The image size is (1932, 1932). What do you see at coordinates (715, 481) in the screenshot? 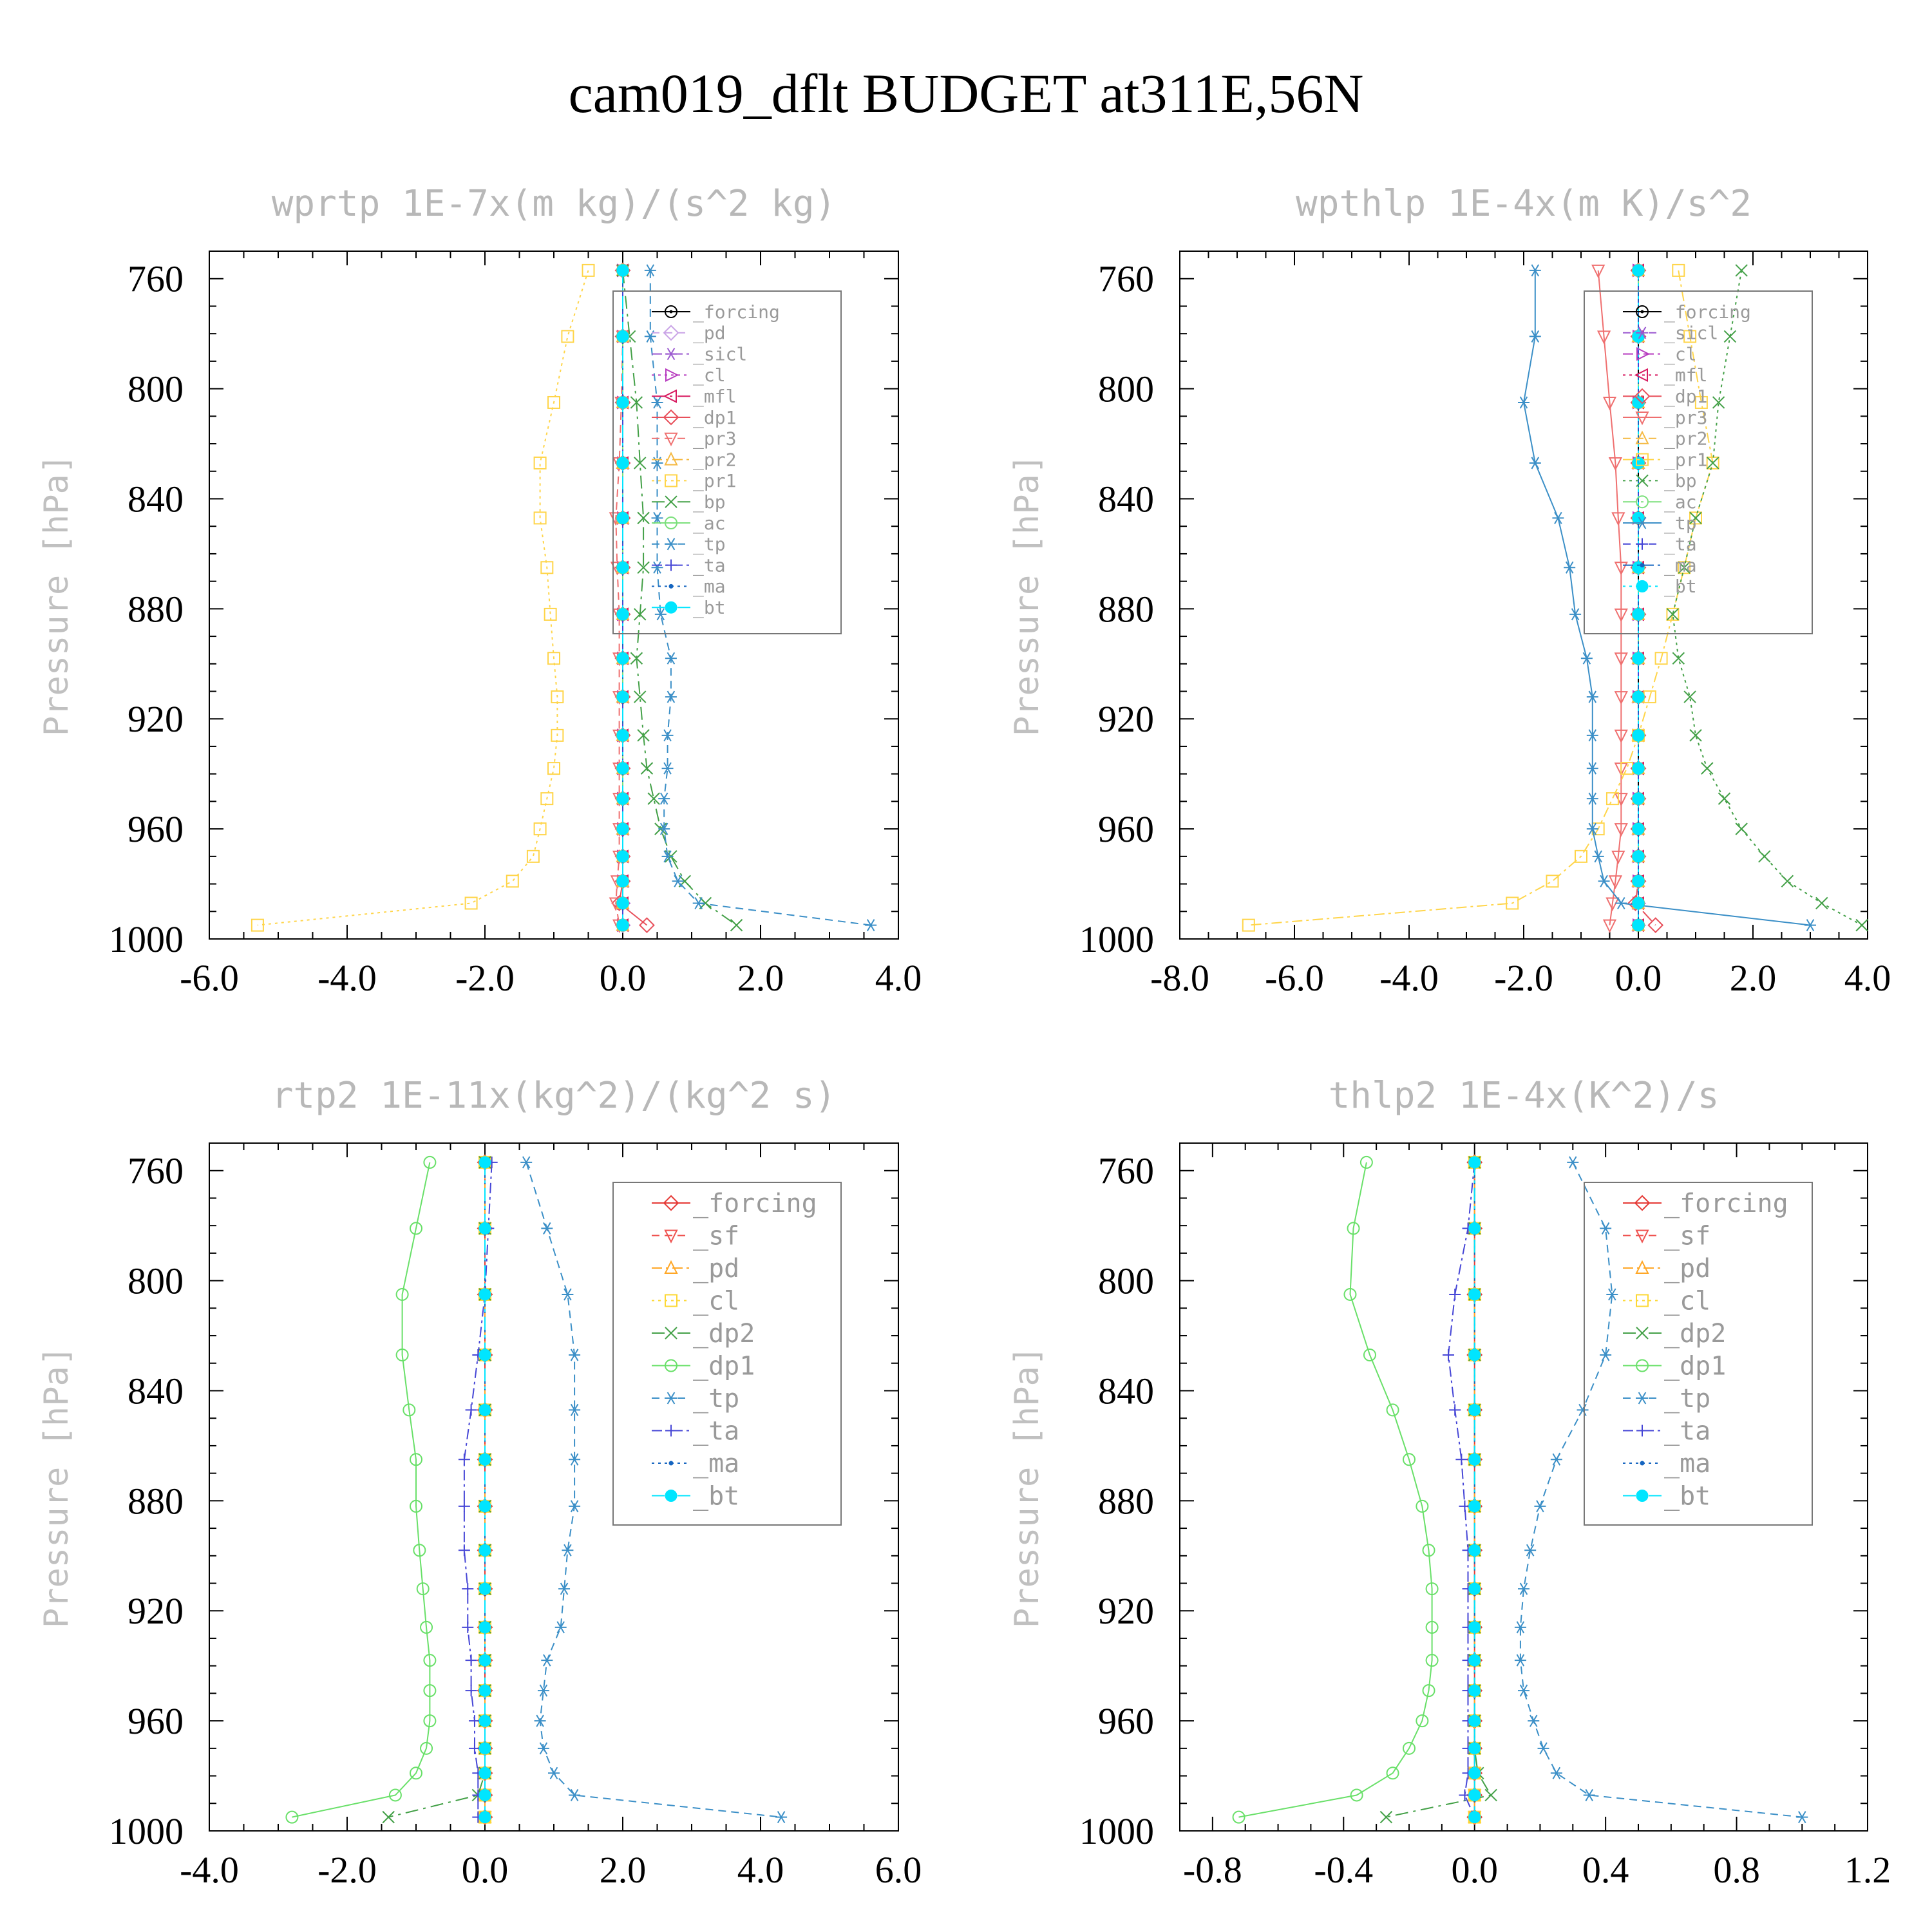
I see `legend-label: _pr1` at bounding box center [715, 481].